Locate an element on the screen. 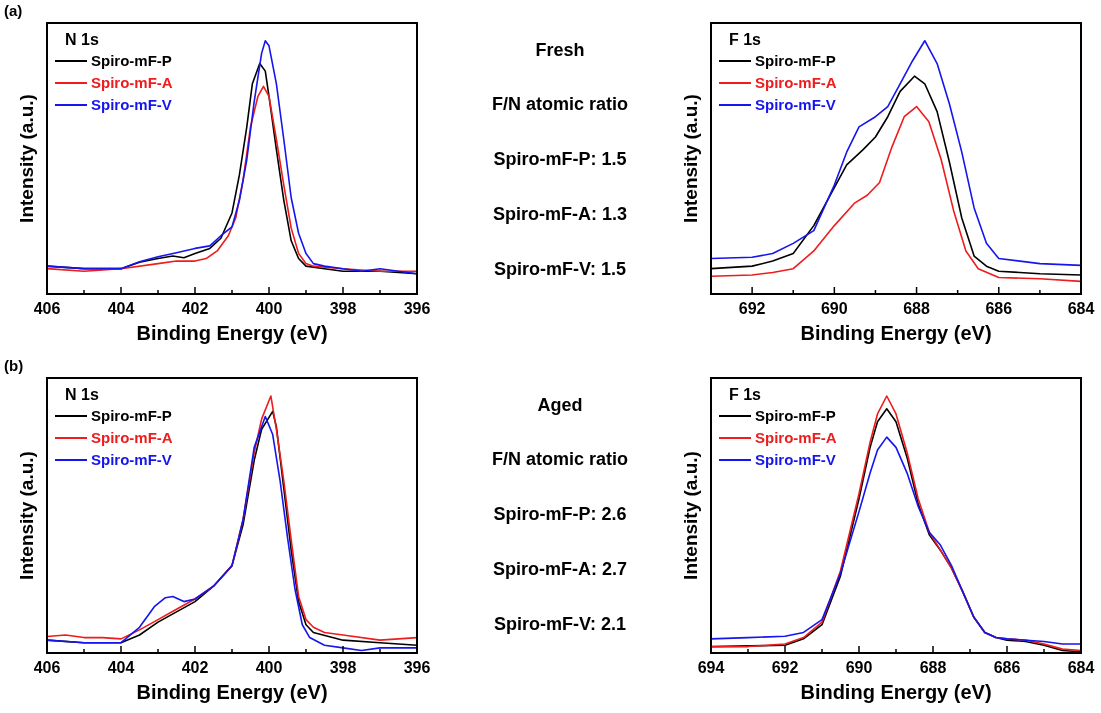 Image resolution: width=1101 pixels, height=713 pixels. text: Spiro-mF-V: 1.5 is located at coordinates (560, 269).